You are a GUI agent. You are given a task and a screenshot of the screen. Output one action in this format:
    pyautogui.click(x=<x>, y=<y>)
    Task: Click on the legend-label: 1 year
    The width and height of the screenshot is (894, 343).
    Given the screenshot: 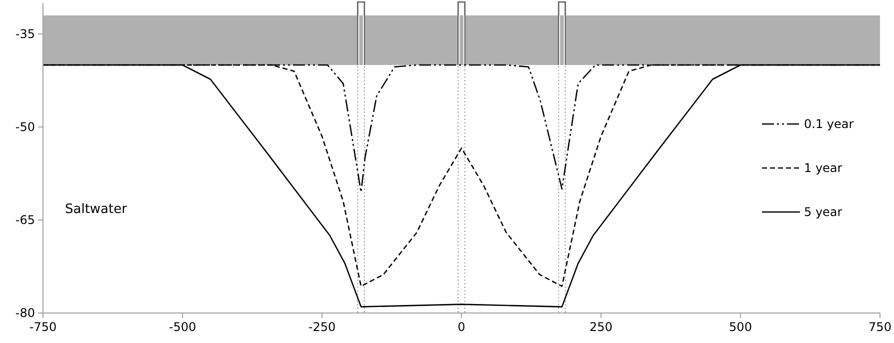 What is the action you would take?
    pyautogui.click(x=823, y=168)
    